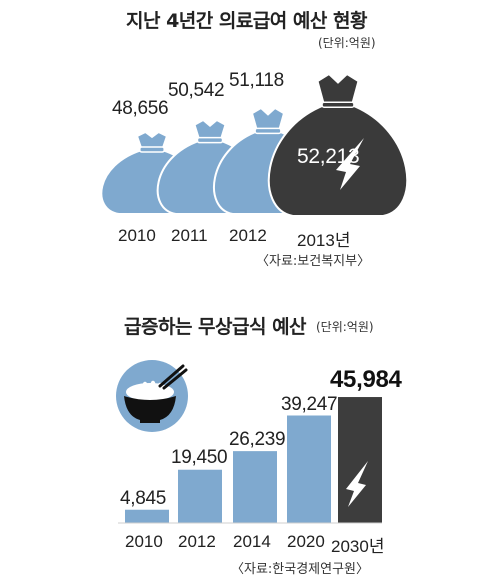  What do you see at coordinates (309, 404) in the screenshot?
I see `chart2-value-label-3: 39,247` at bounding box center [309, 404].